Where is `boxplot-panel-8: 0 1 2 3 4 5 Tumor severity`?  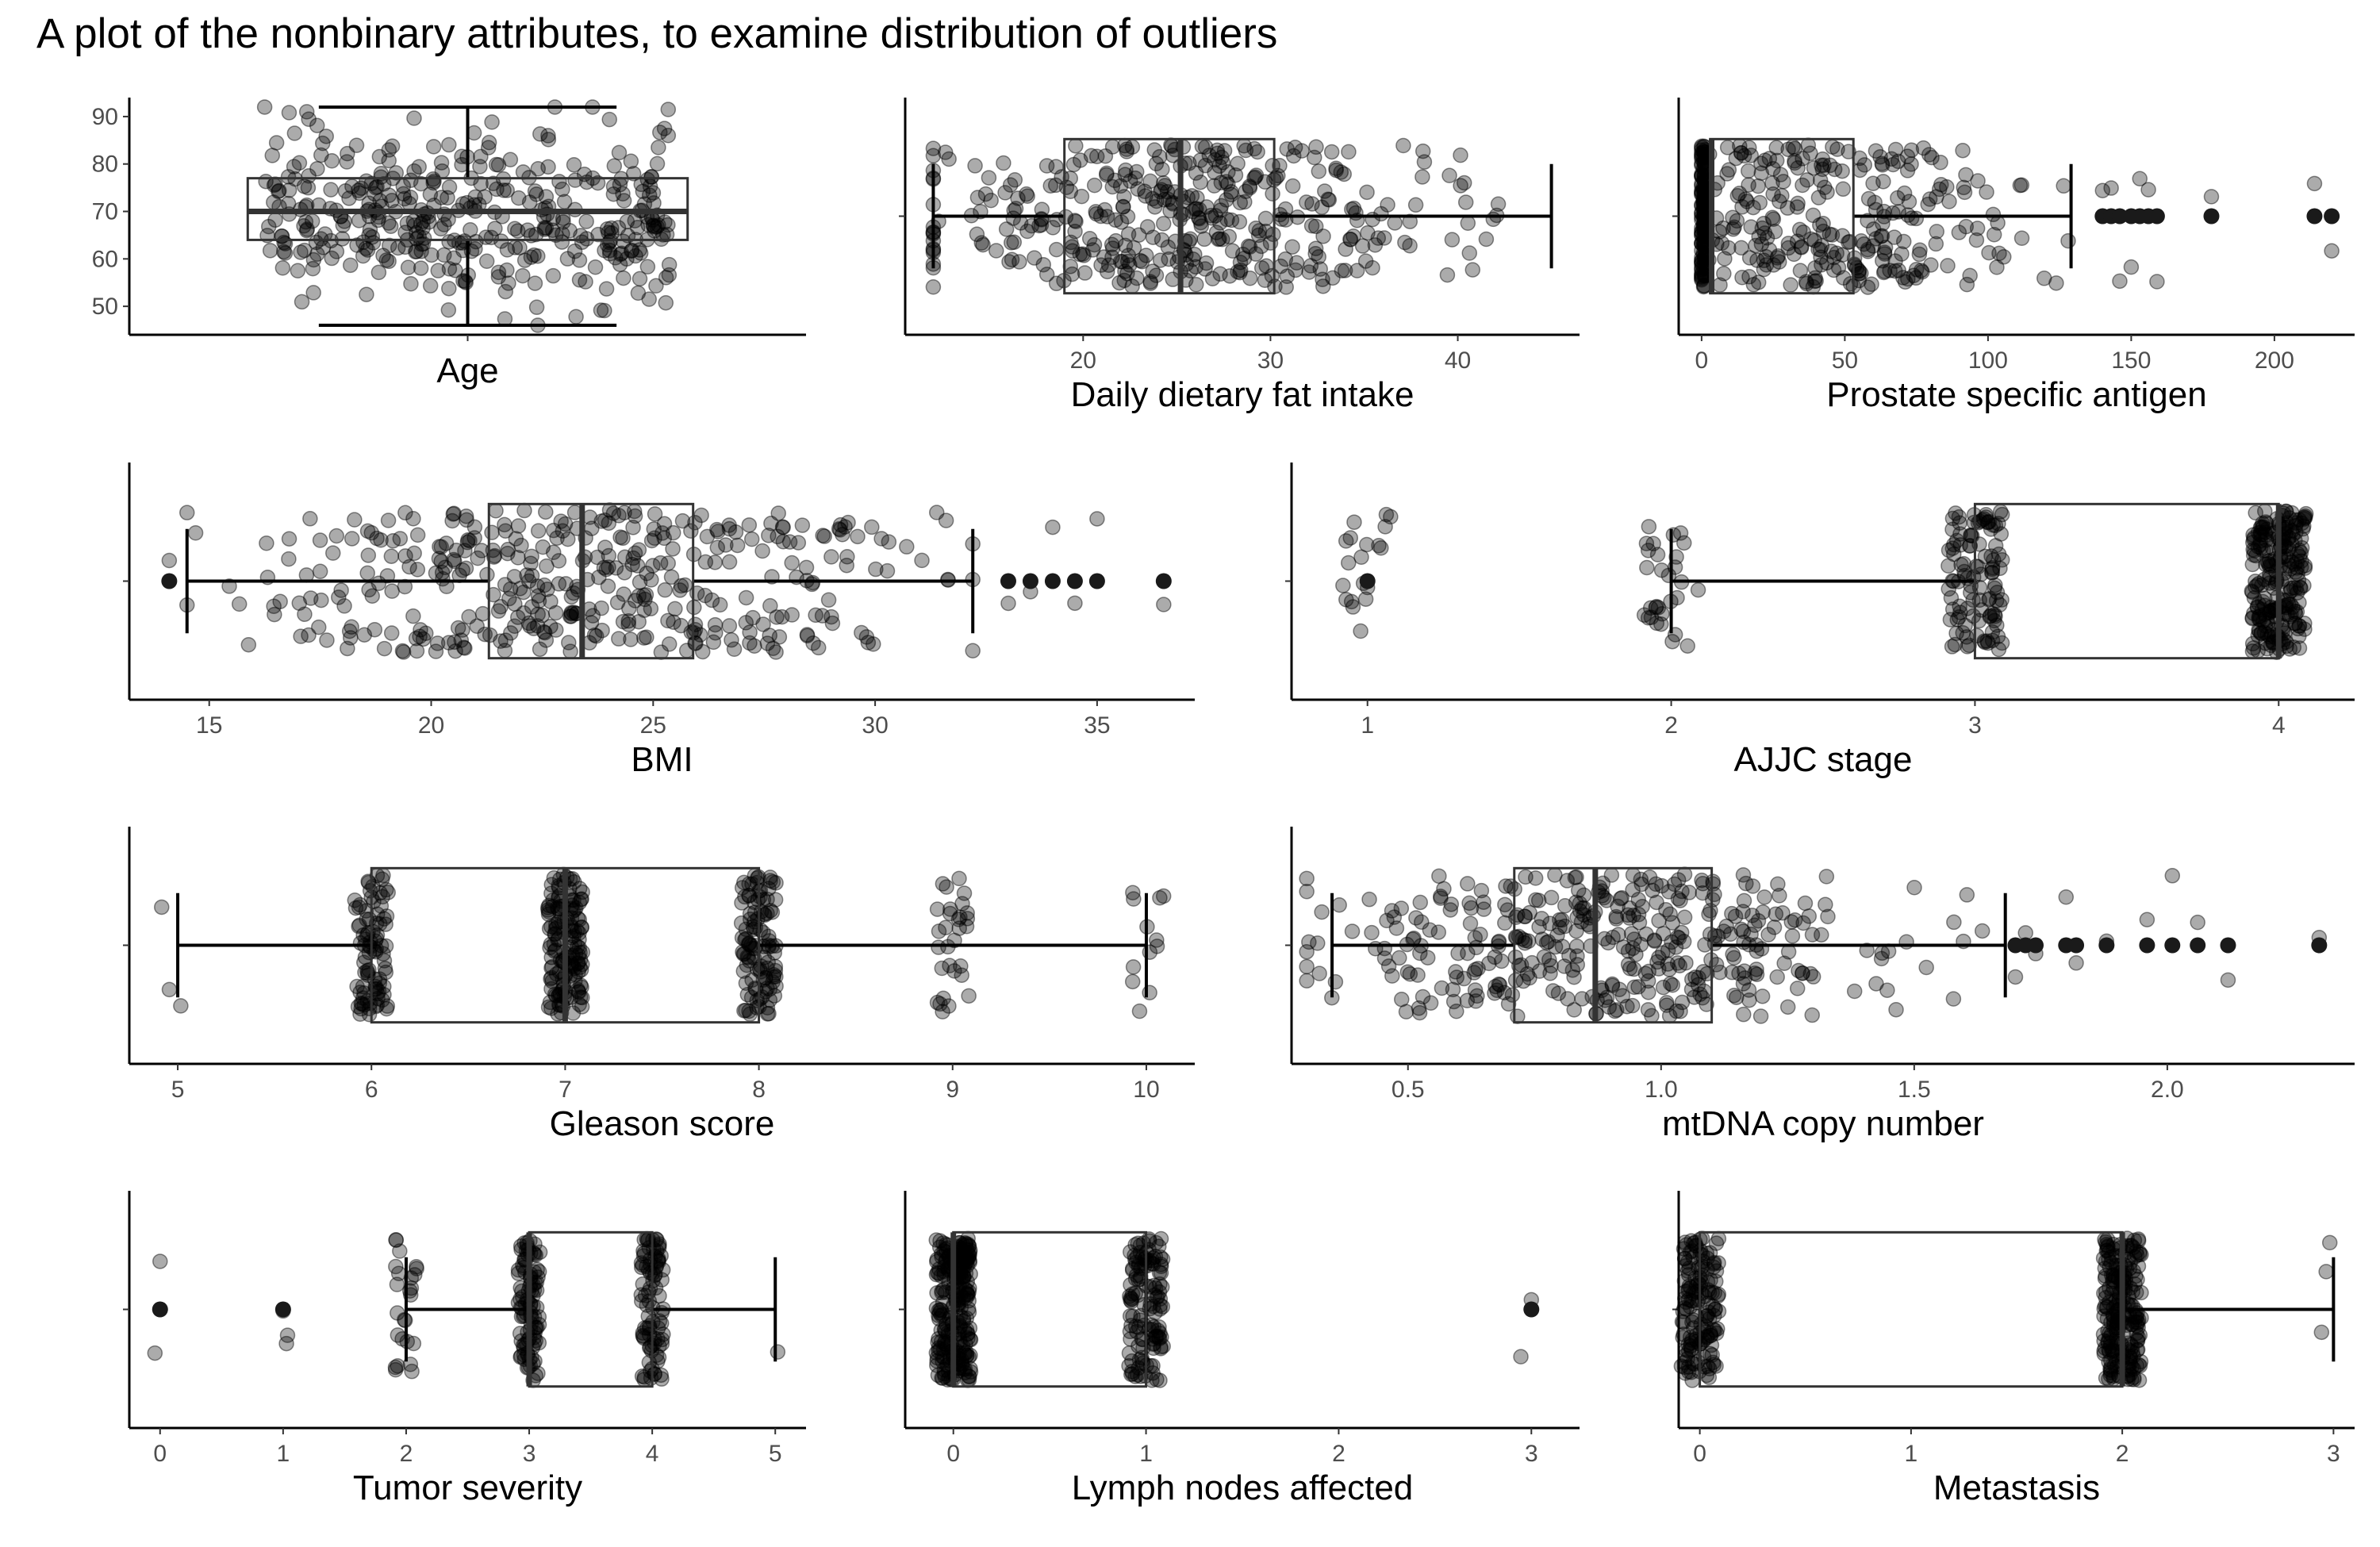
boxplot-panel-8: 0 1 2 3 4 5 Tumor severity is located at coordinates (464, 1349).